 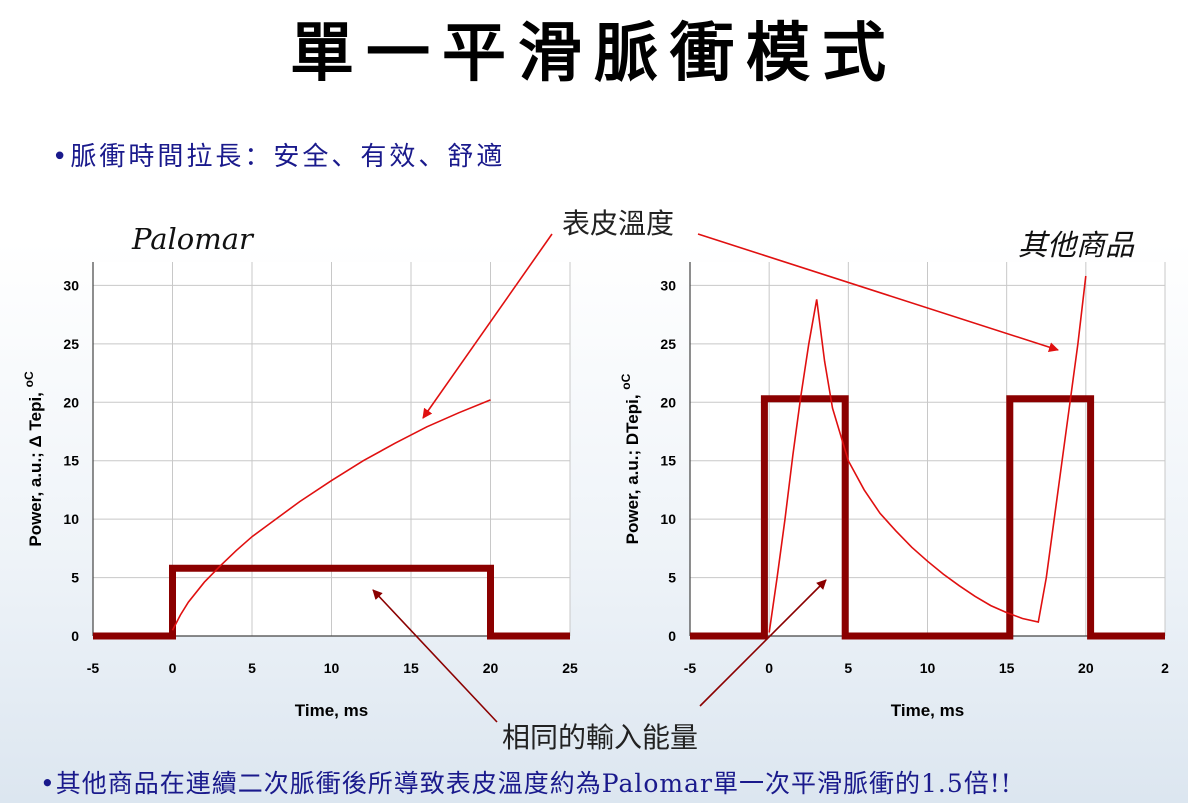 What do you see at coordinates (93, 668) in the screenshot?
I see `left-x-tick-label: -5` at bounding box center [93, 668].